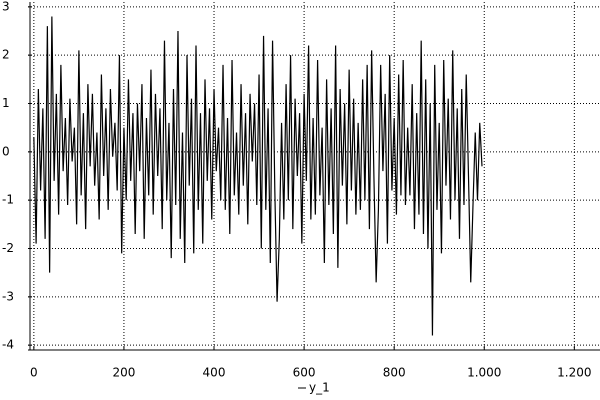 Image resolution: width=600 pixels, height=400 pixels. Describe the element at coordinates (574, 373) in the screenshot. I see `x-tick-label: 1.200` at that location.